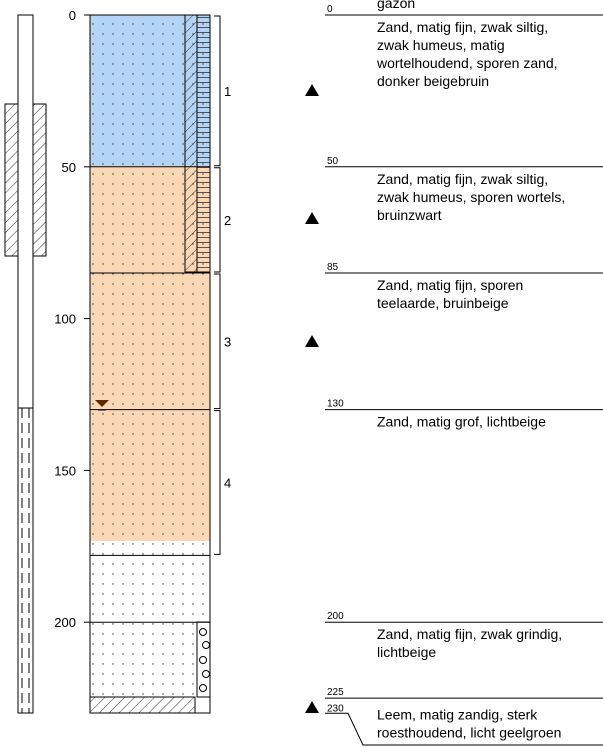  Describe the element at coordinates (335, 616) in the screenshot. I see `depth-value: 200` at that location.